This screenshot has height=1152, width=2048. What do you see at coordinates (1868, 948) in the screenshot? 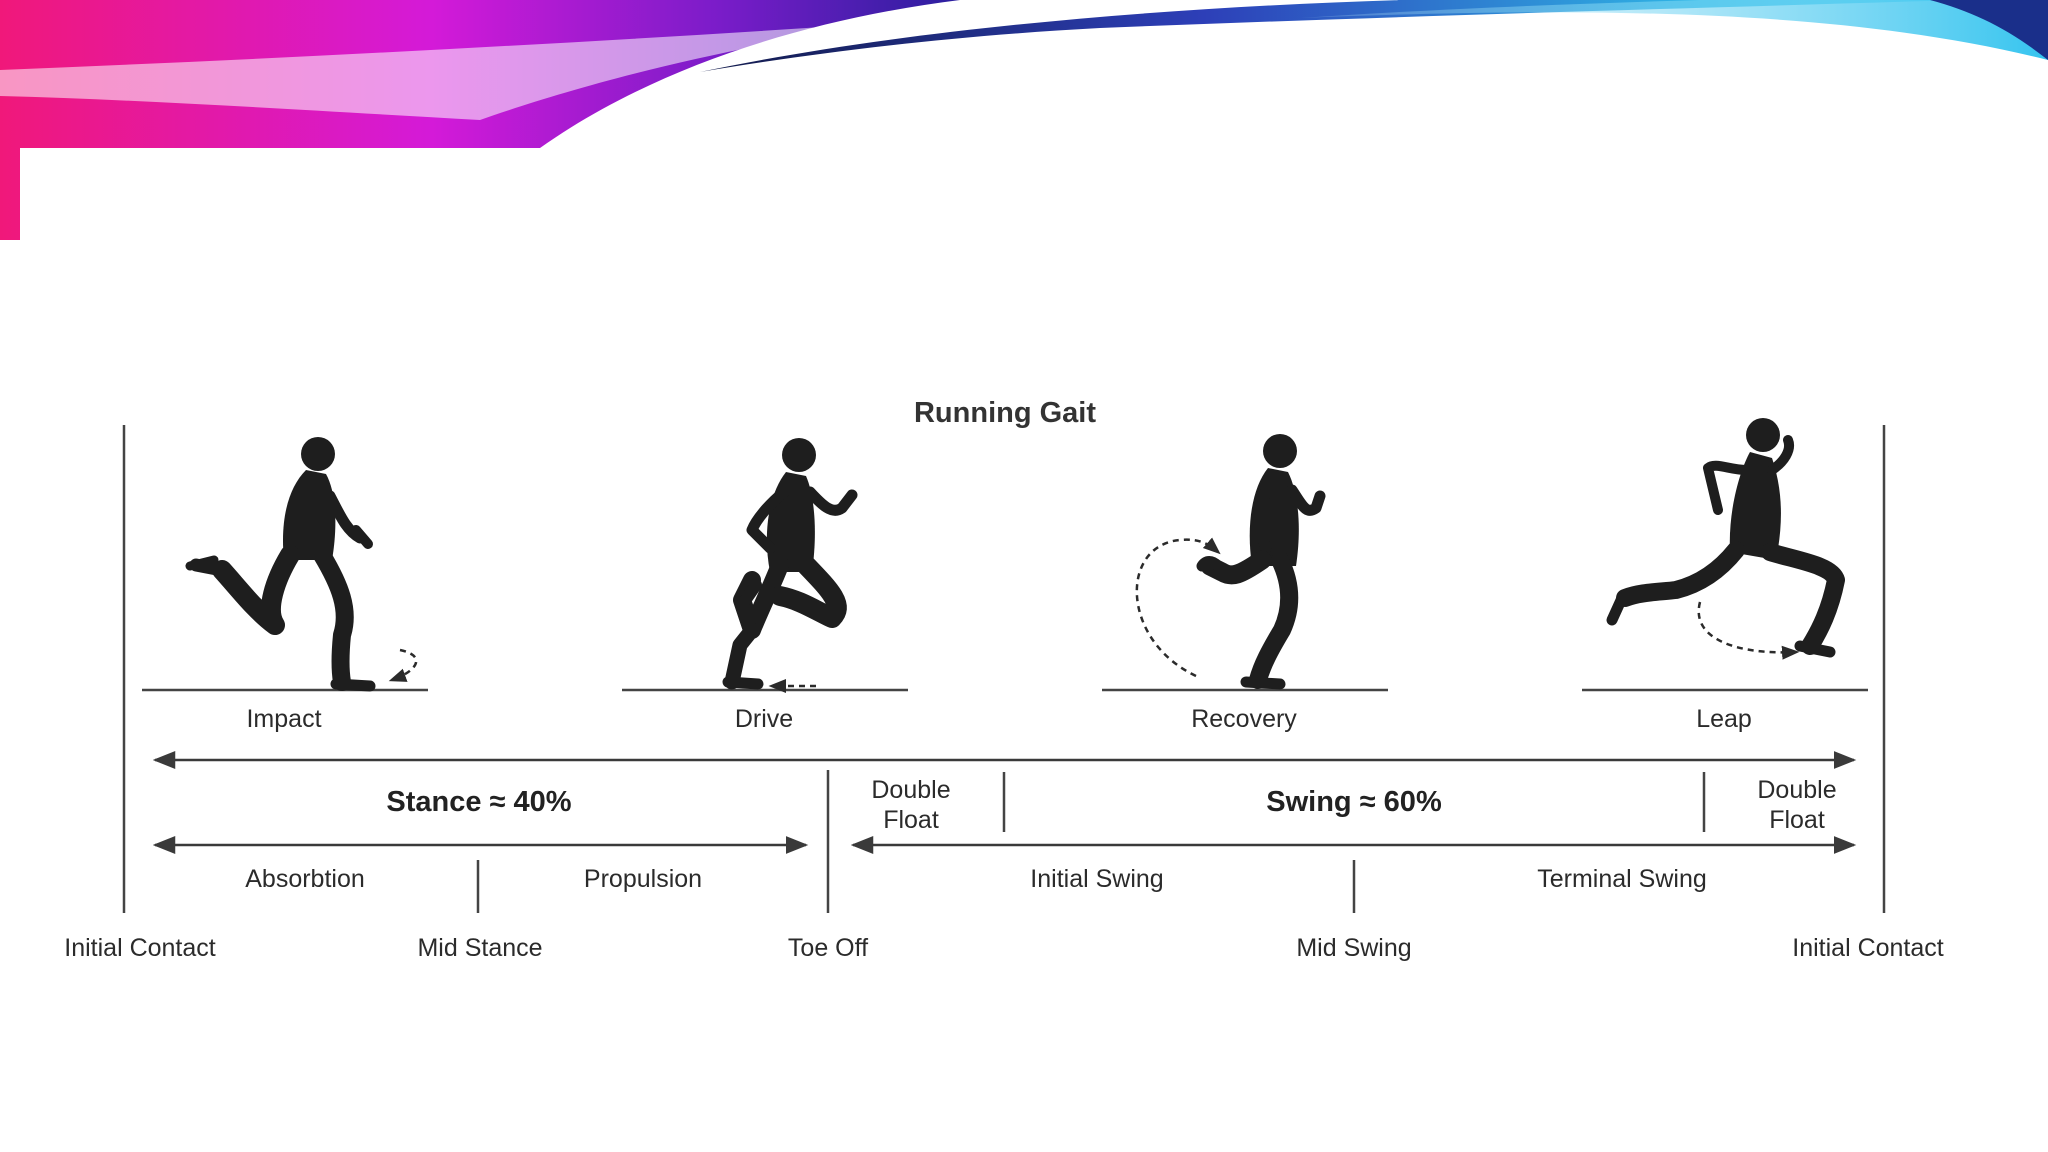
I see `event-initial-contact-end: Initial Contact` at bounding box center [1868, 948].